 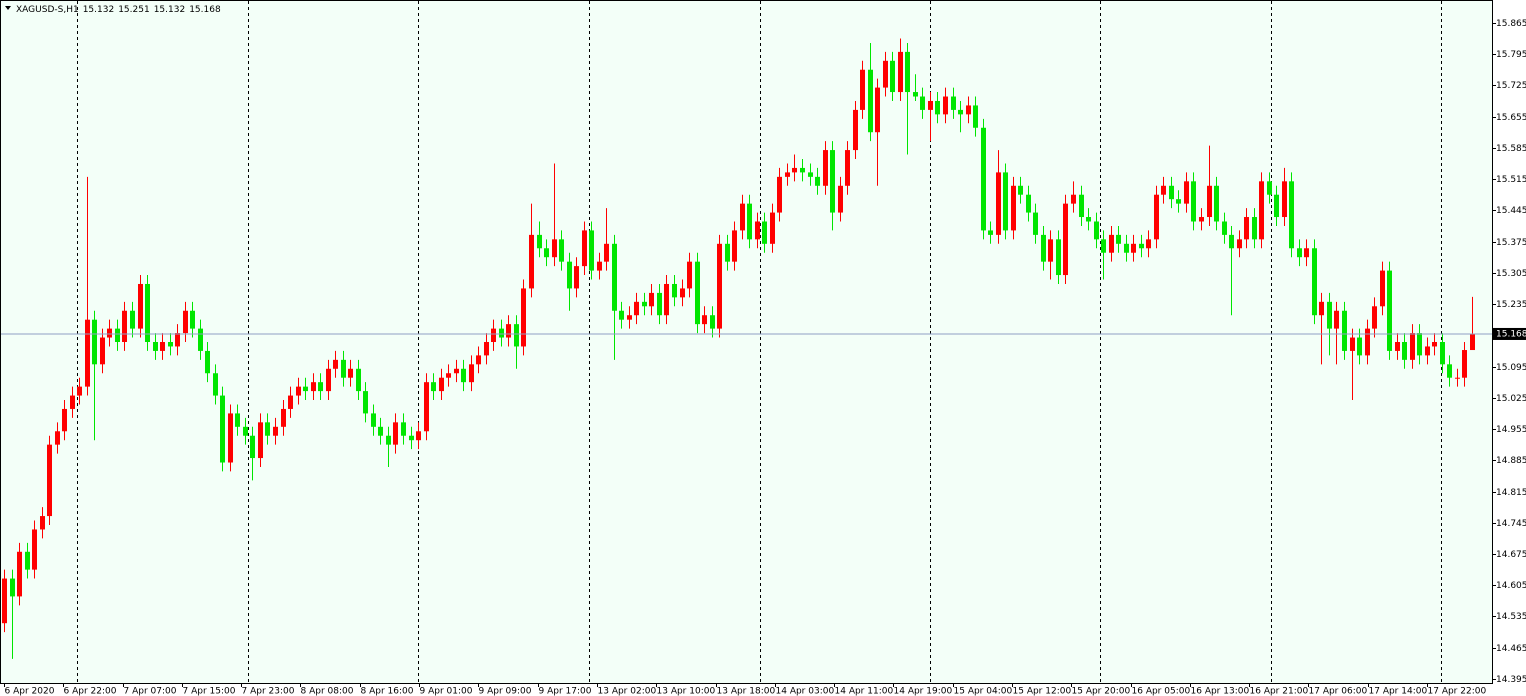 What do you see at coordinates (1511, 118) in the screenshot?
I see `y-tick-label: 15.655` at bounding box center [1511, 118].